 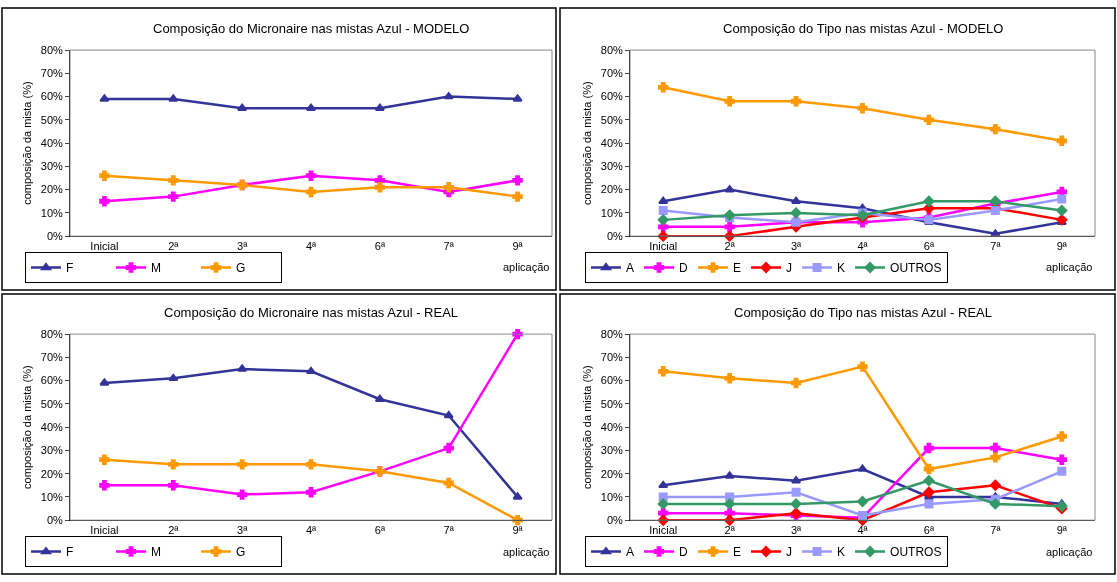 What do you see at coordinates (311, 28) in the screenshot?
I see `chart-title: Composição do Micronaire nas mistas Azul - MODELO` at bounding box center [311, 28].